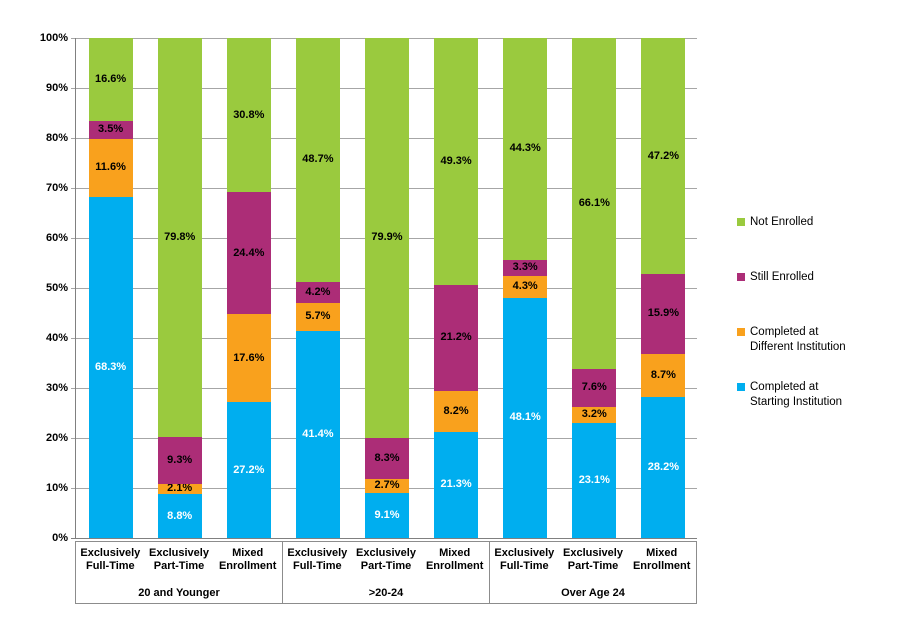 This screenshot has width=900, height=625. I want to click on segment-value-label: 30.8%, so click(249, 114).